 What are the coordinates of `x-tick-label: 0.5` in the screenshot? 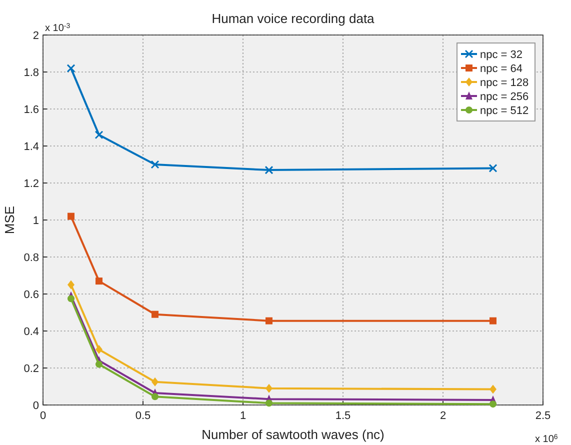 It's located at (143, 416).